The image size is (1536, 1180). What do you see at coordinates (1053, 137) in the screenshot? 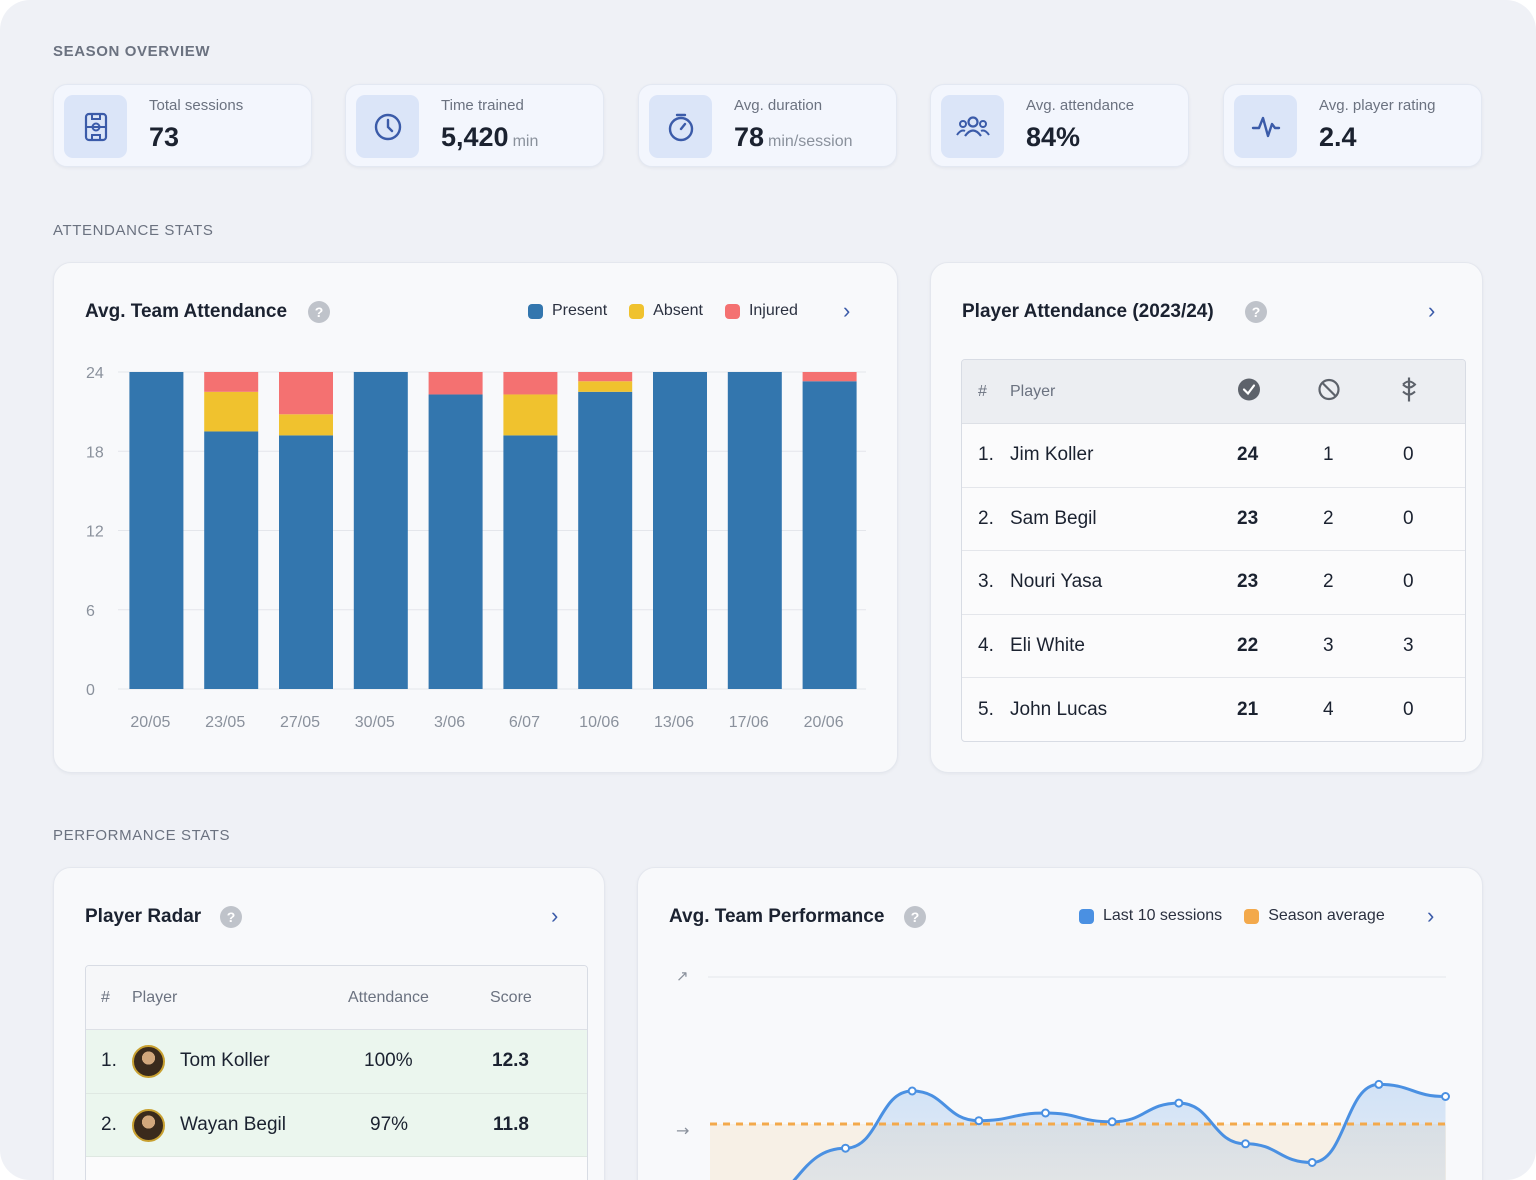
I see `stat-value: 84%` at bounding box center [1053, 137].